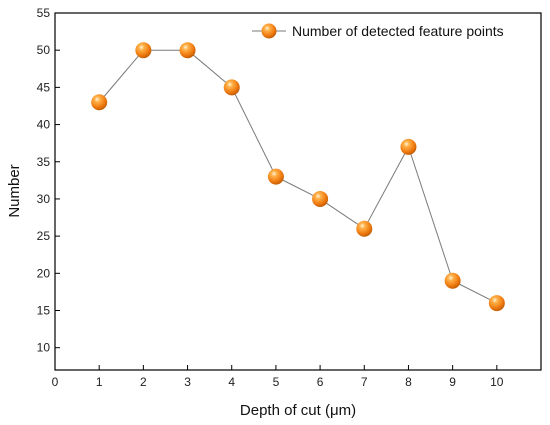  I want to click on x-axis-tick-labels: 0 1 2 3 4 5 6 7 8 9 10, so click(278, 382).